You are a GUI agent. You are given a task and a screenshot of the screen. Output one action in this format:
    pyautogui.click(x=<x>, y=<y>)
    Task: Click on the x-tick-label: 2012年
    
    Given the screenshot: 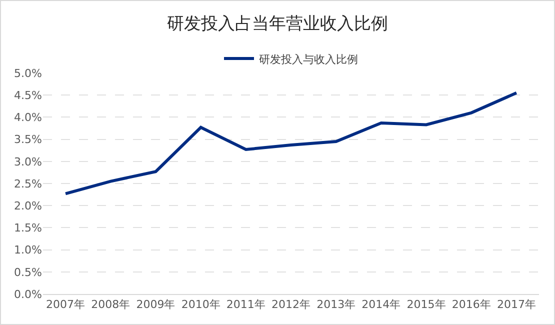 What is the action you would take?
    pyautogui.click(x=291, y=305)
    